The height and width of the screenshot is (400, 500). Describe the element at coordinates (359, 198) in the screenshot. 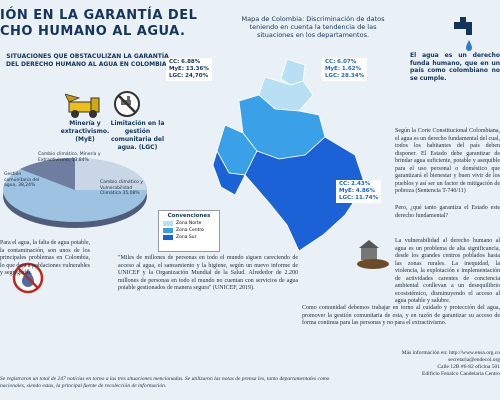

I see `stat-south-lgc: LGC: 11.74%` at that location.